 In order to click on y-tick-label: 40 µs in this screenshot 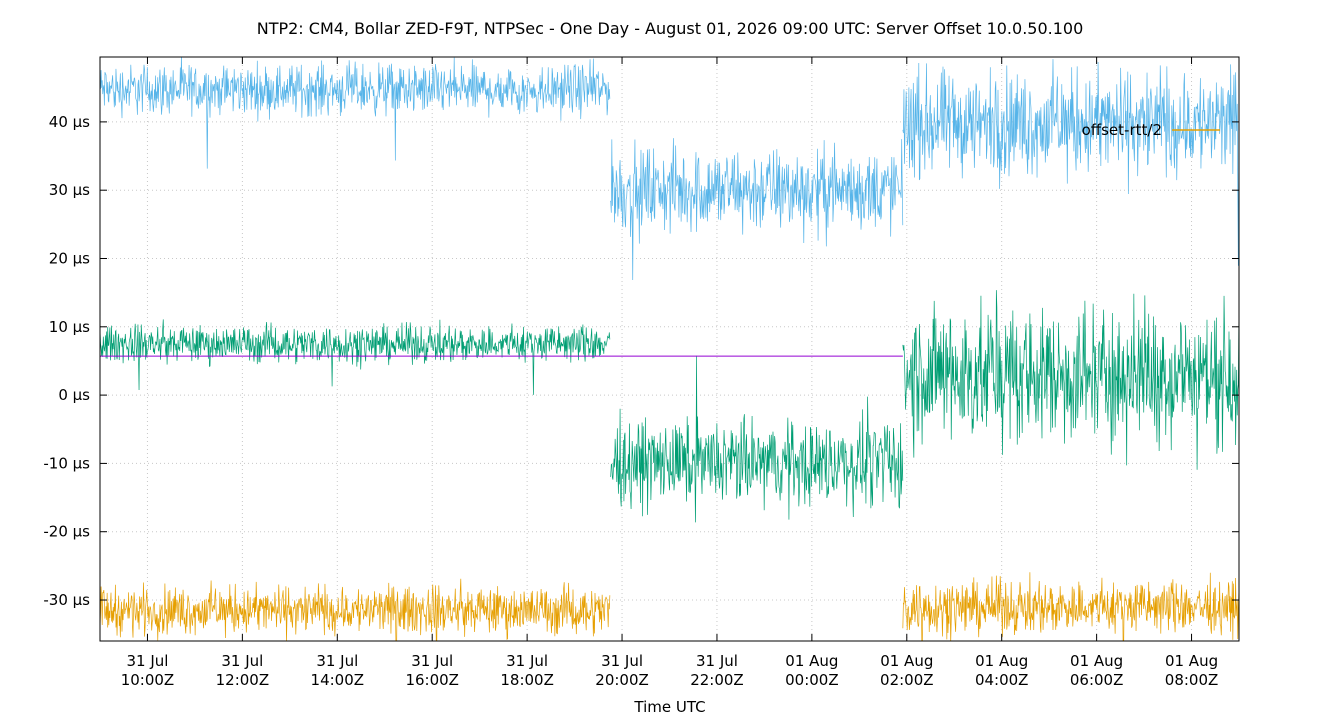, I will do `click(69, 122)`.